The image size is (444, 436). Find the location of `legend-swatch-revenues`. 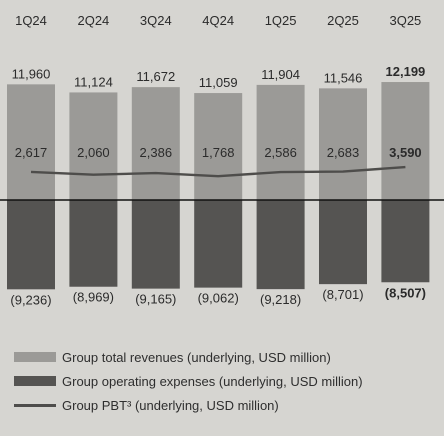

legend-swatch-revenues is located at coordinates (35, 357).